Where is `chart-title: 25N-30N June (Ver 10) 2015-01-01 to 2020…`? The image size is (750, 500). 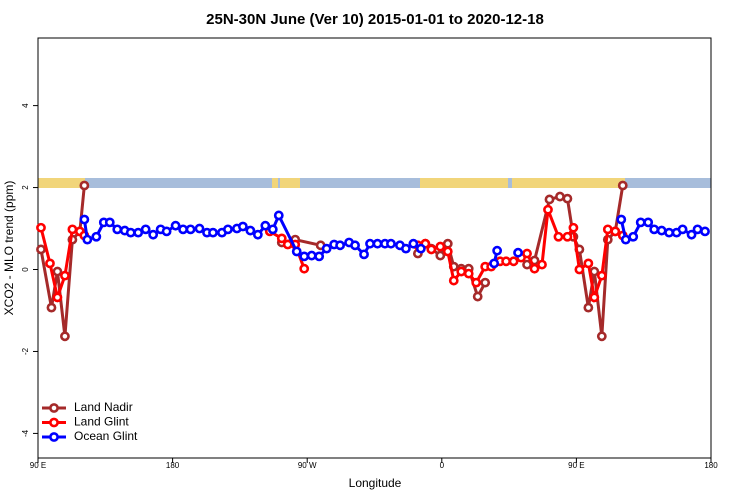
chart-title: 25N-30N June (Ver 10) 2015-01-01 to 2020… is located at coordinates (375, 19).